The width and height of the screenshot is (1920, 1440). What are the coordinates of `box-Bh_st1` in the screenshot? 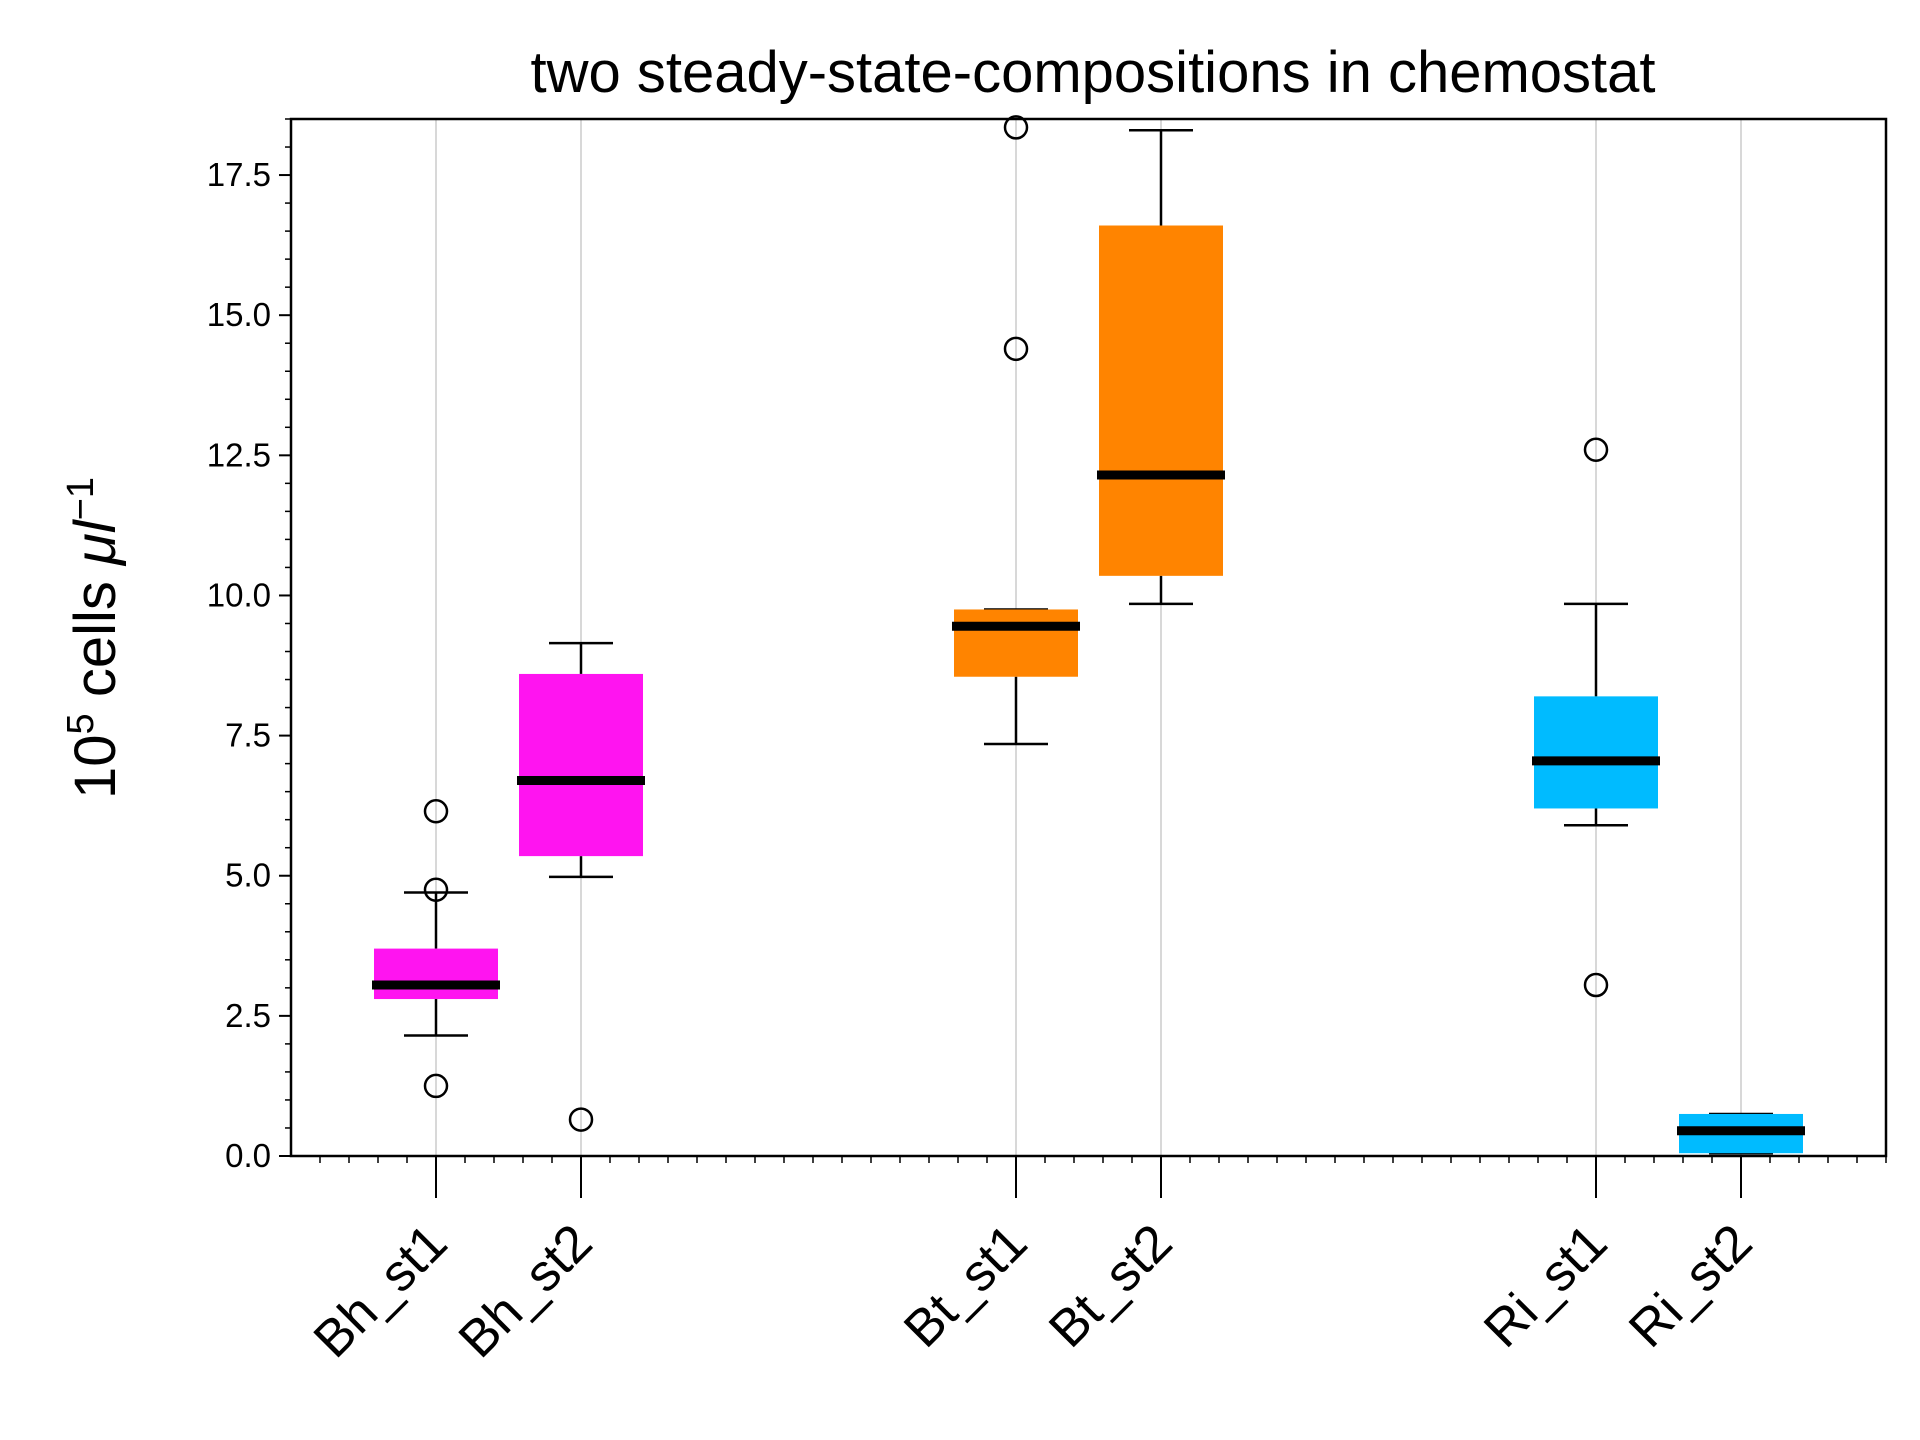 It's located at (436, 949).